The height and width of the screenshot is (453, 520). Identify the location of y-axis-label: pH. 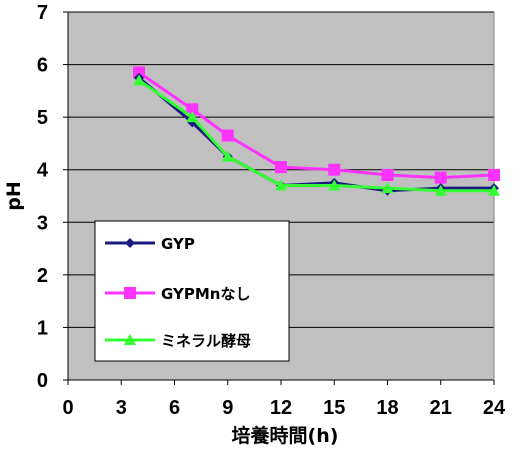
(14, 196).